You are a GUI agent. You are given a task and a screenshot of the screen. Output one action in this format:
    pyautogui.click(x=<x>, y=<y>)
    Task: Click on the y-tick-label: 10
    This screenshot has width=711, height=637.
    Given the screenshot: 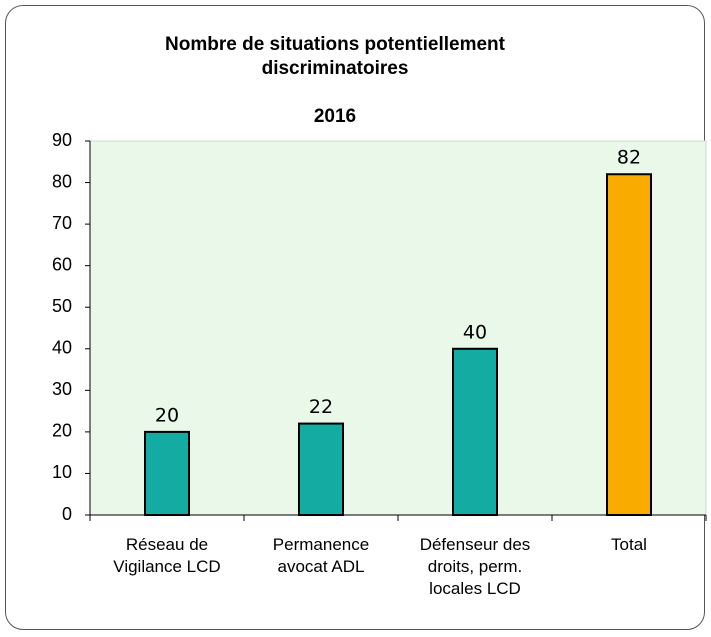 What is the action you would take?
    pyautogui.click(x=62, y=472)
    